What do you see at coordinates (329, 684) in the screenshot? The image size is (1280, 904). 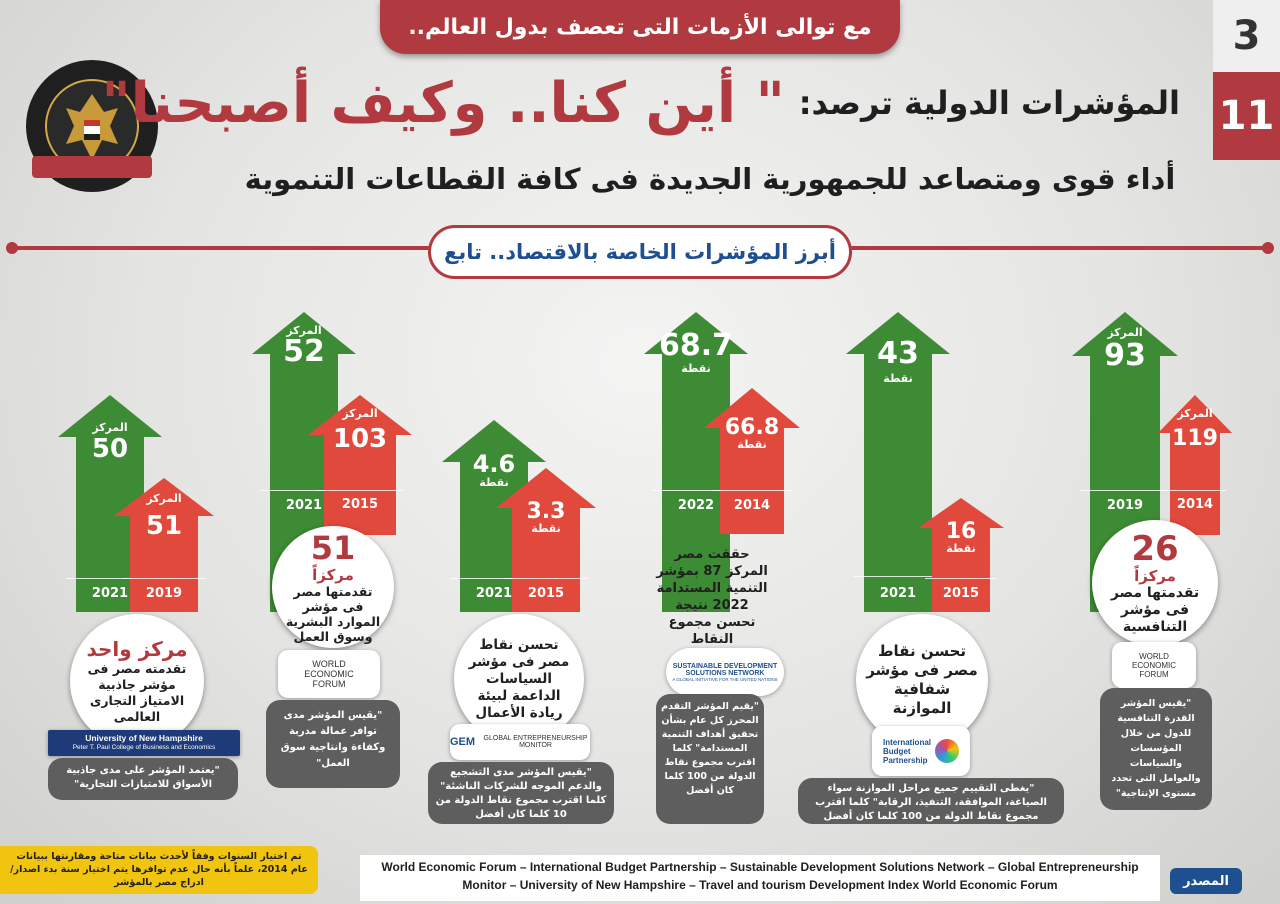 I see `logo-line: FORUM` at bounding box center [329, 684].